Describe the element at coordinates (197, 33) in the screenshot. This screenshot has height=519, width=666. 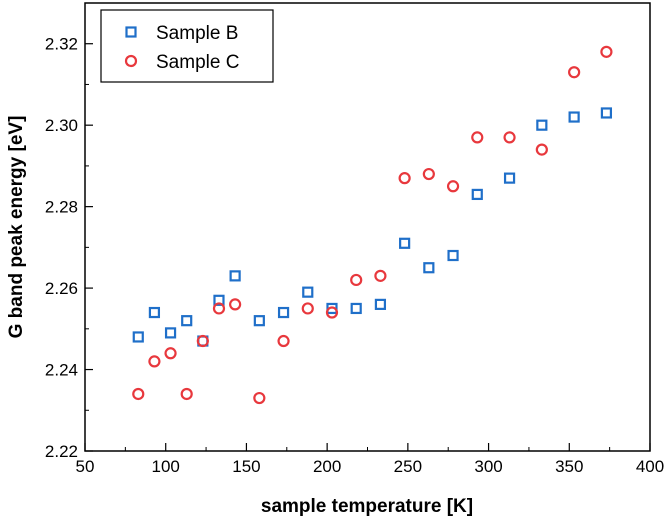
I see `legend-label-sample-b: Sample B` at that location.